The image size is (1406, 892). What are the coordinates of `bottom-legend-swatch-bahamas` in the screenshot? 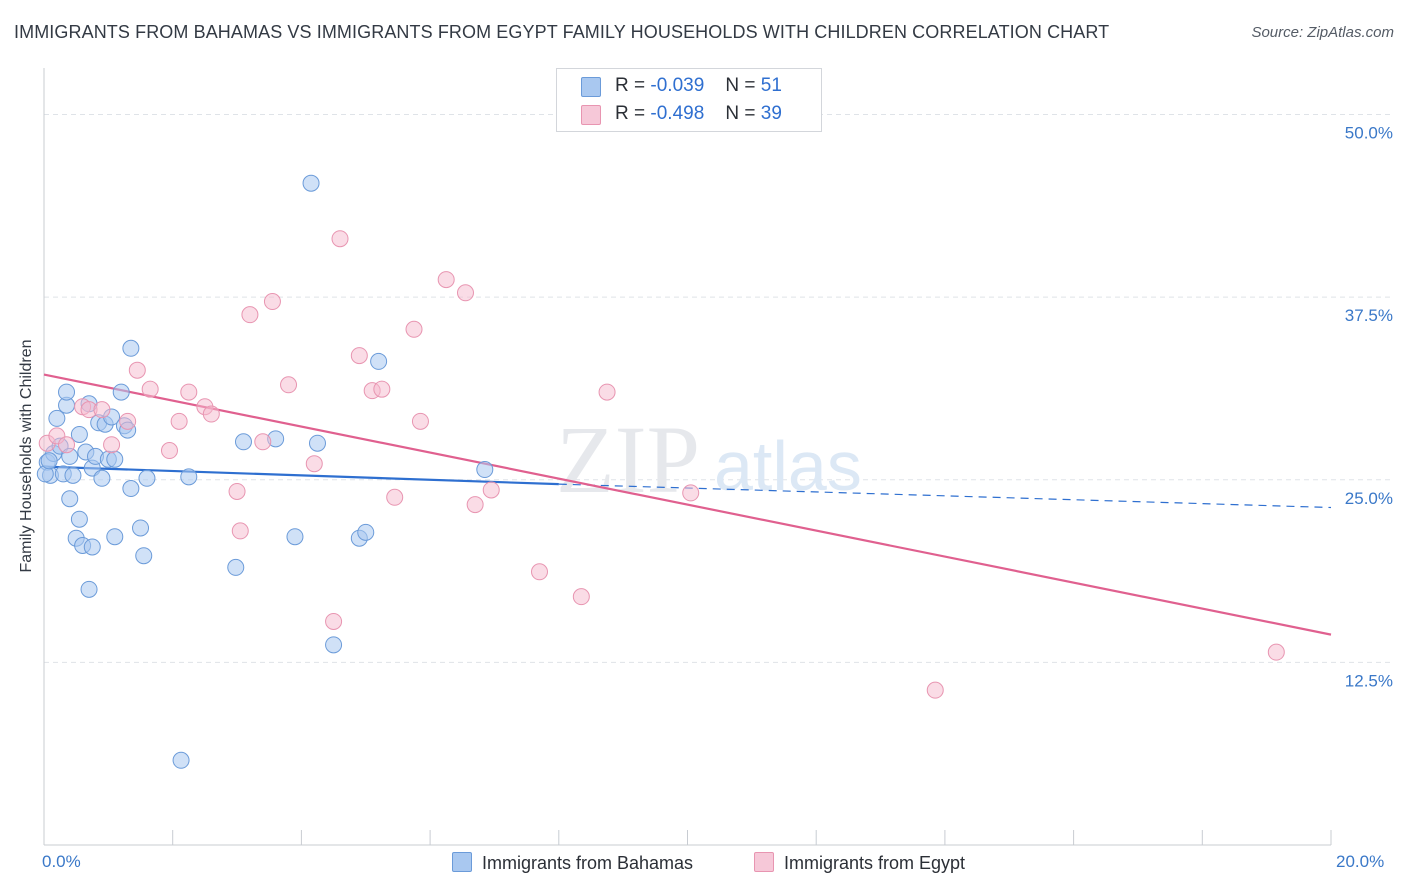 It's located at (462, 862).